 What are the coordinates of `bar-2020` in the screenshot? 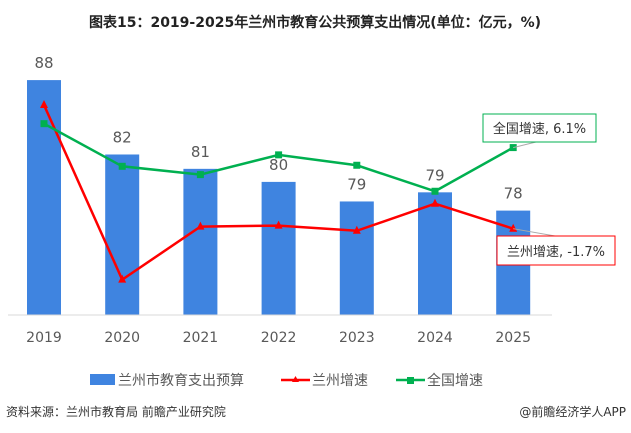 It's located at (122, 234).